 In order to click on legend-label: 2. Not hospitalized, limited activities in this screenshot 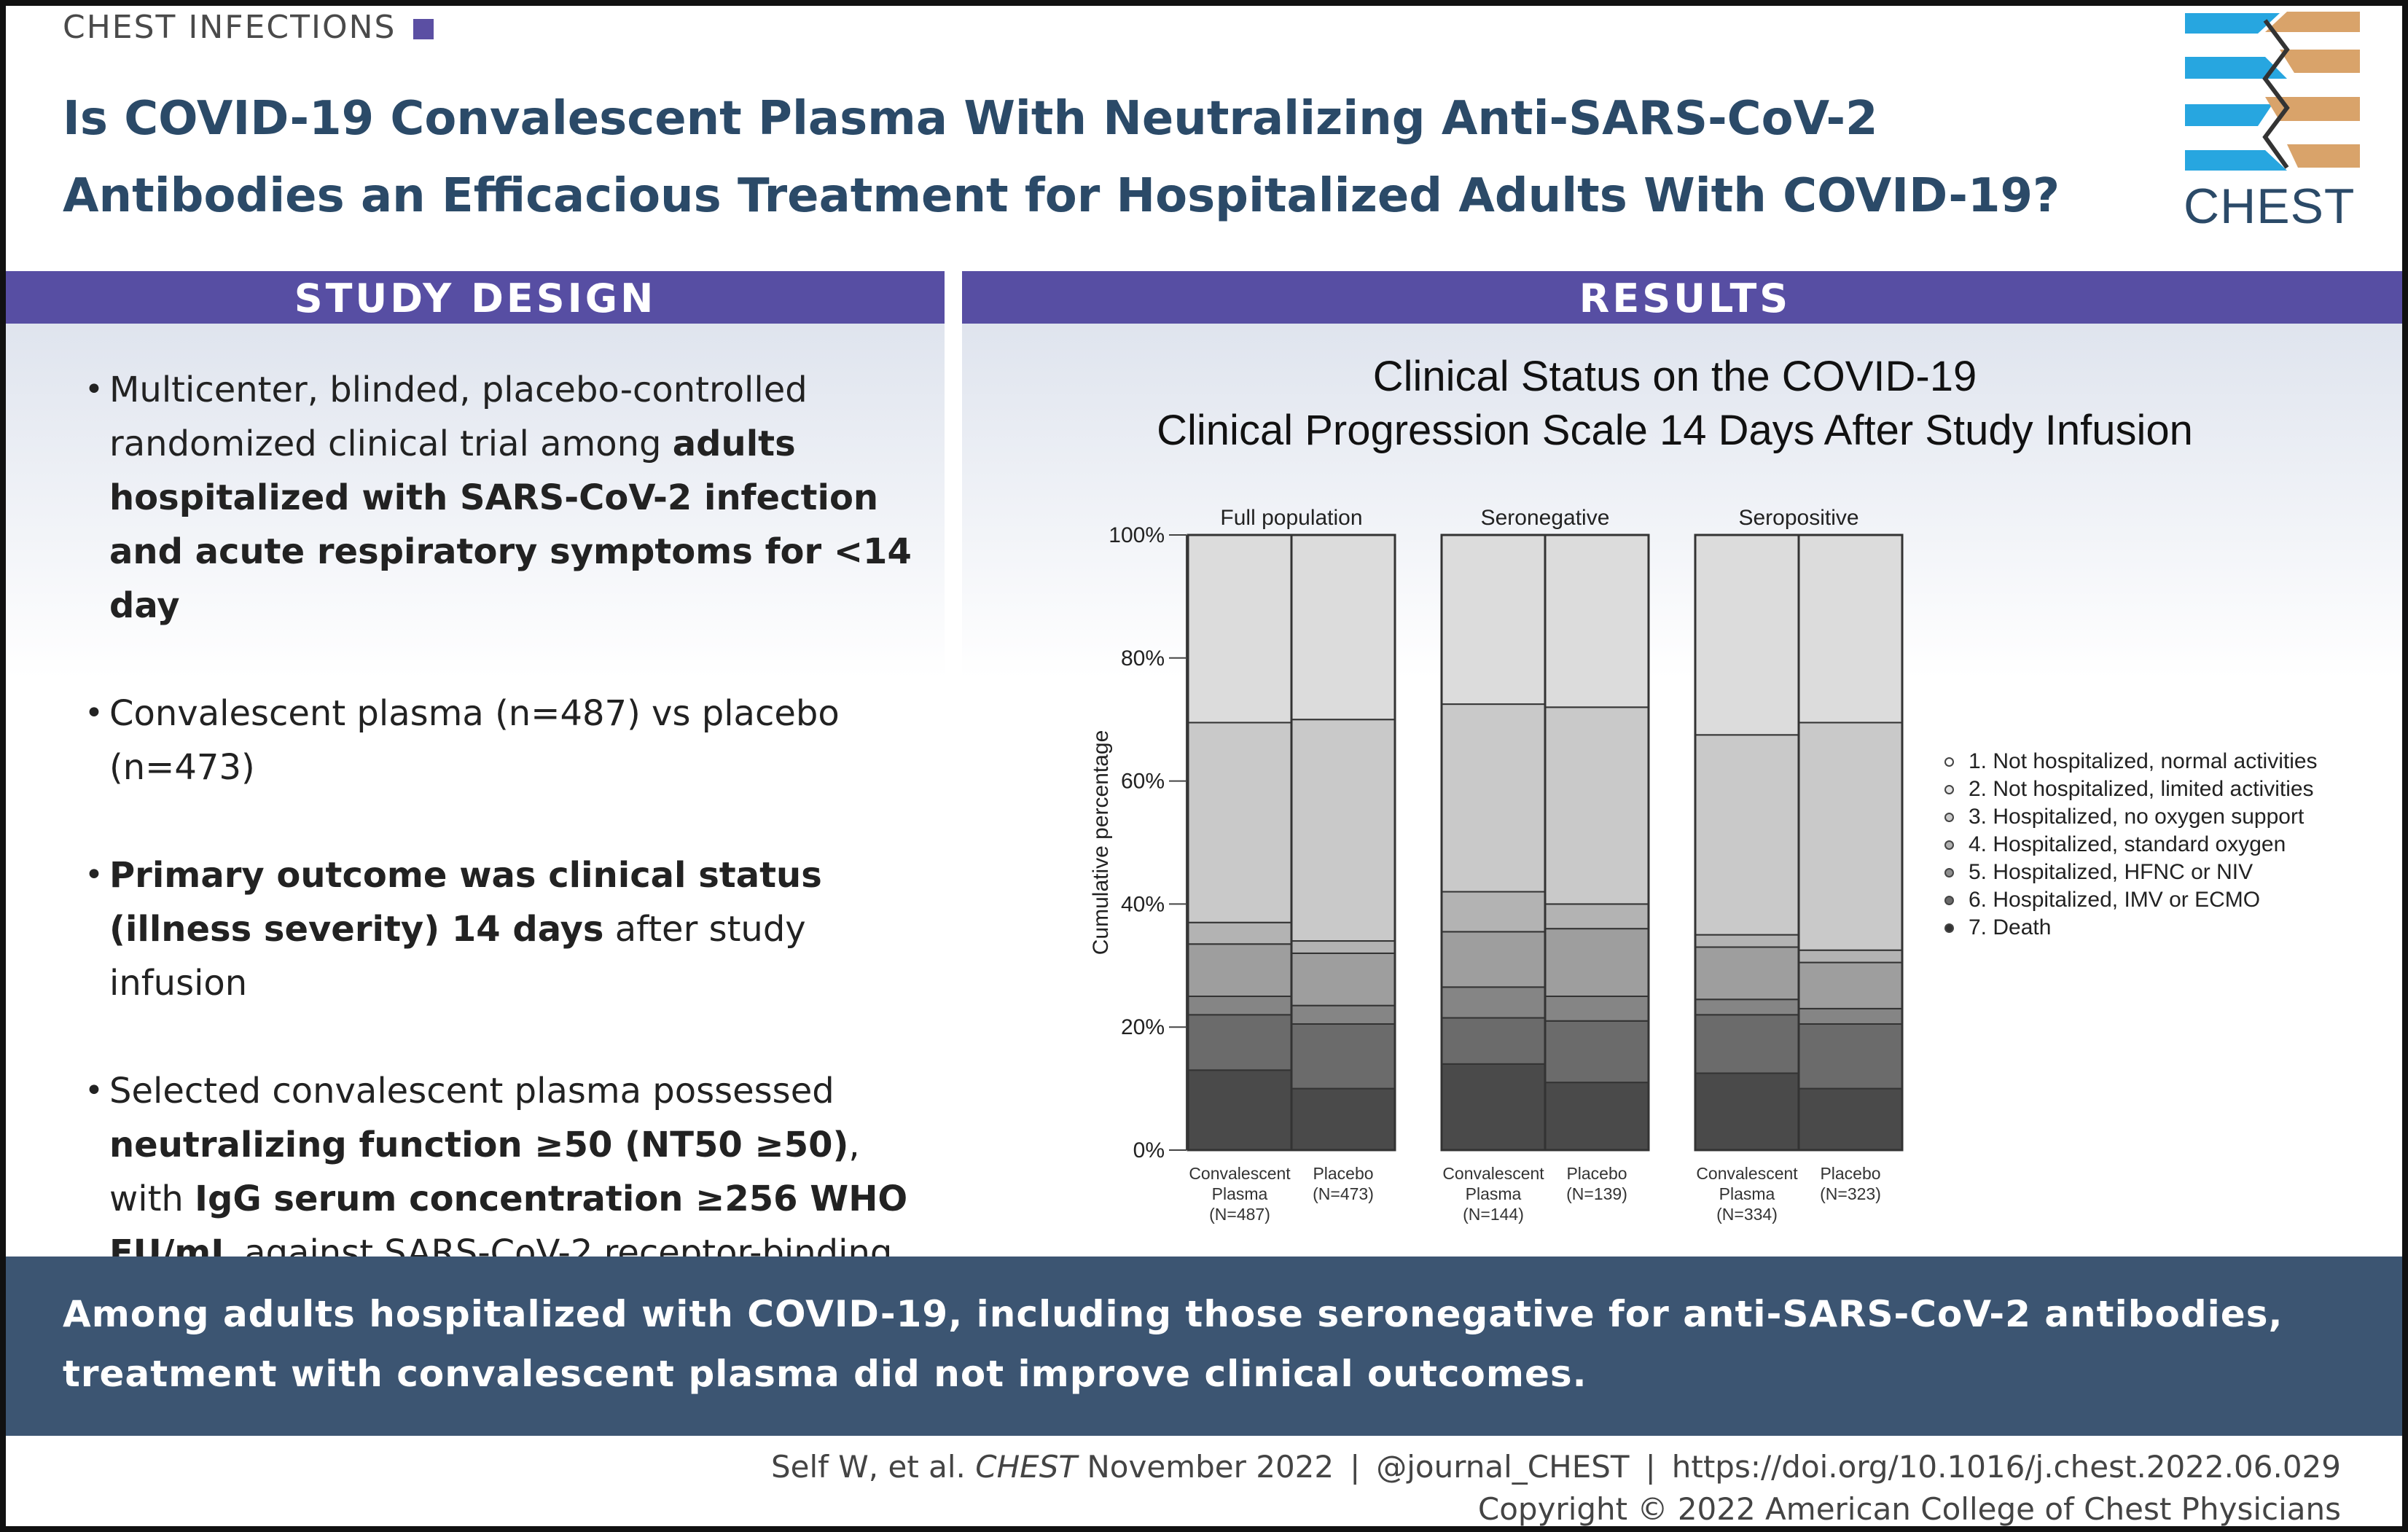, I will do `click(2141, 789)`.